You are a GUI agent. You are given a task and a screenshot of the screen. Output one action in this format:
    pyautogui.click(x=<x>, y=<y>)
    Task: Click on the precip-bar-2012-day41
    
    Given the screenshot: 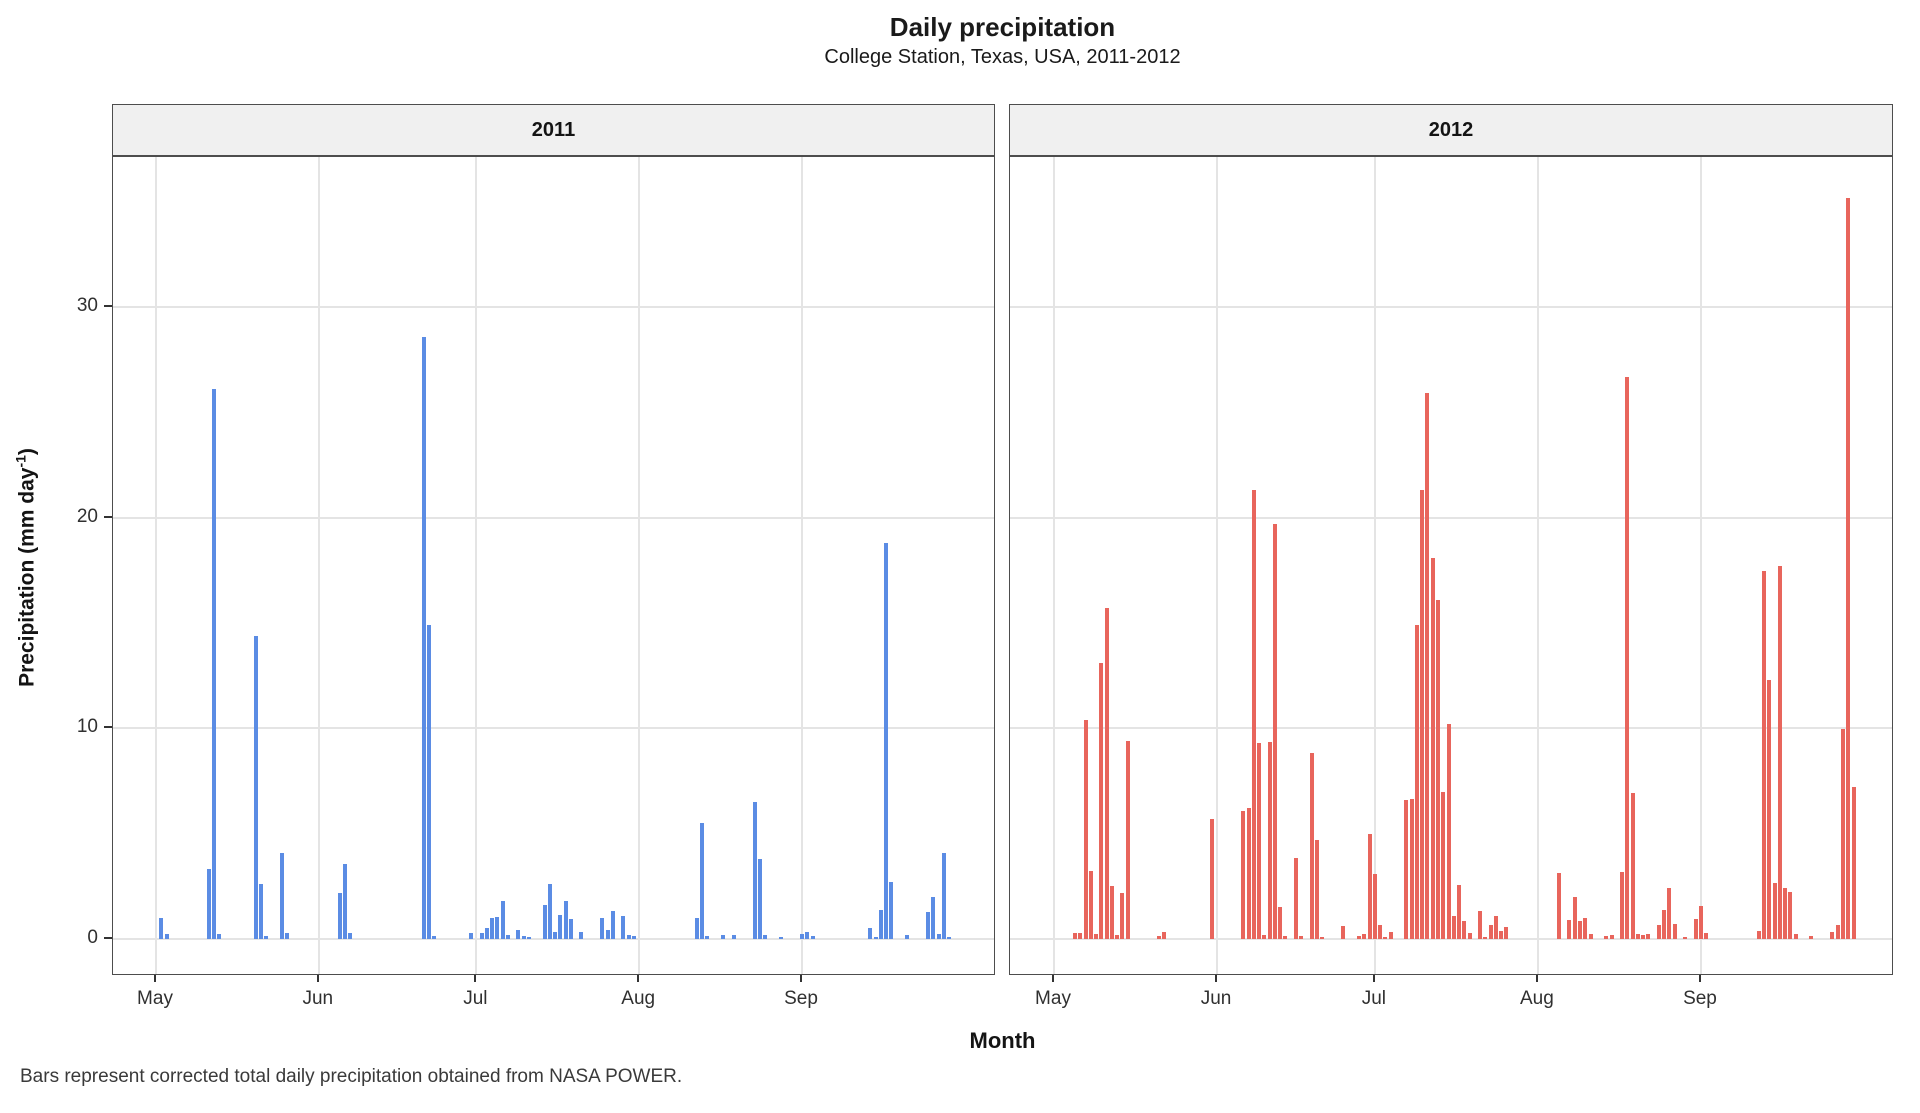 What is the action you would take?
    pyautogui.click(x=1269, y=840)
    